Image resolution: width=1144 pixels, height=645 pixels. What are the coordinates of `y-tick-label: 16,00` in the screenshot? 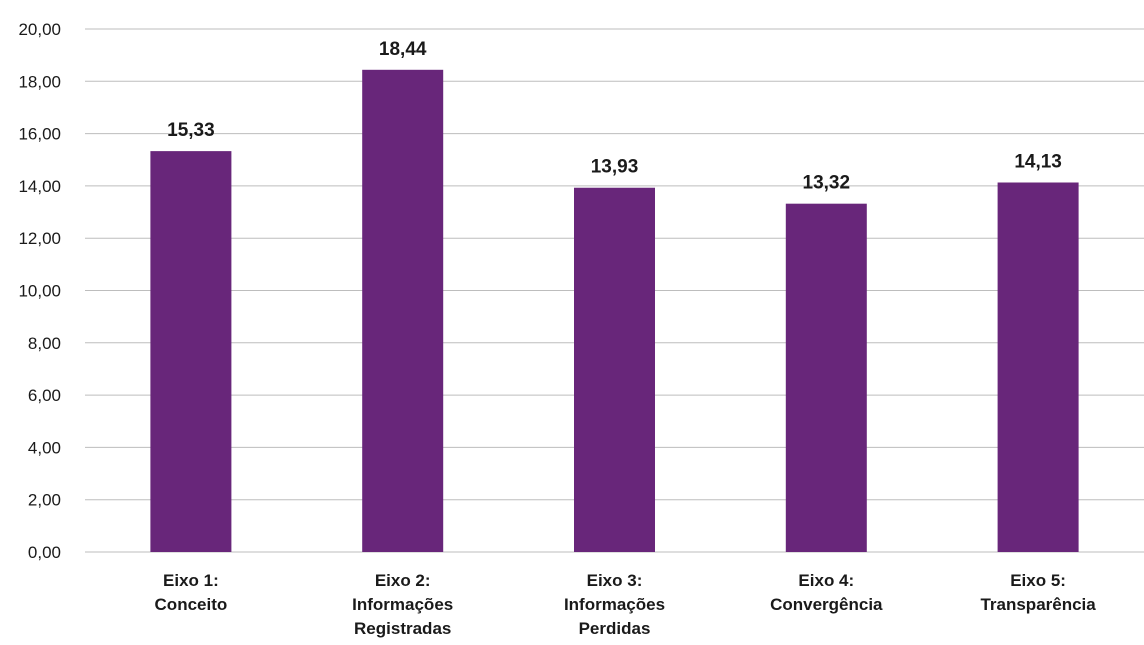 It's located at (39, 134).